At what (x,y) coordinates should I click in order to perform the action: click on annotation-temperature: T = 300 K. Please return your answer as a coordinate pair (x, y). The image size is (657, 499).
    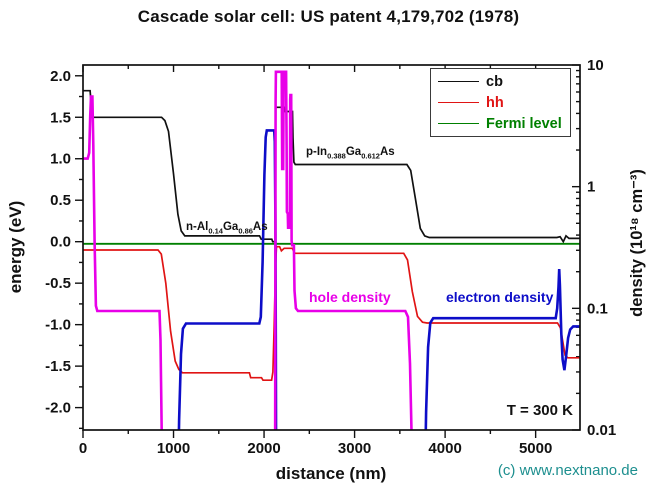
    Looking at the image, I should click on (539, 410).